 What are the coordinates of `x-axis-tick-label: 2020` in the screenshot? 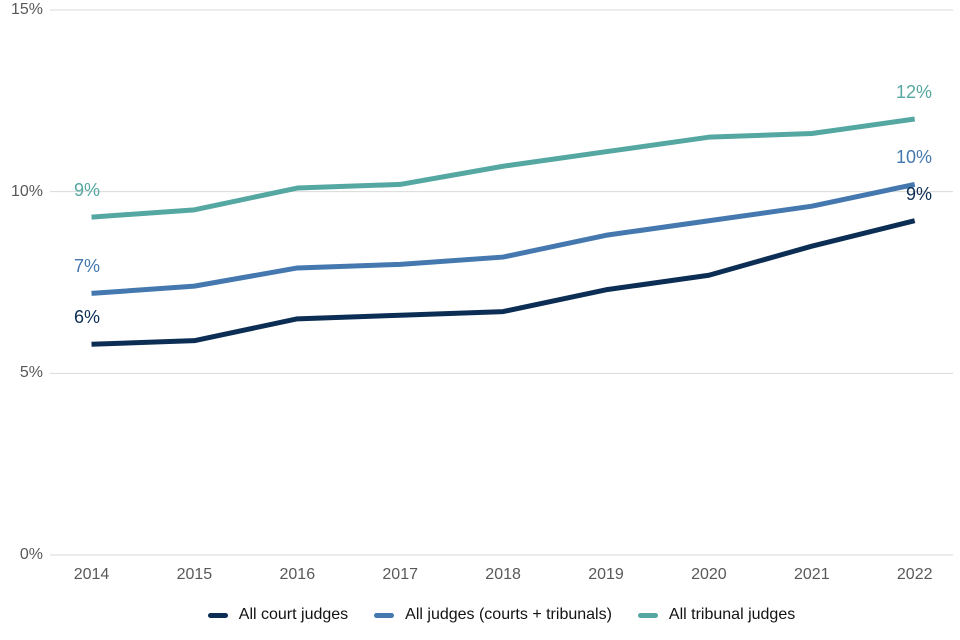 It's located at (709, 574).